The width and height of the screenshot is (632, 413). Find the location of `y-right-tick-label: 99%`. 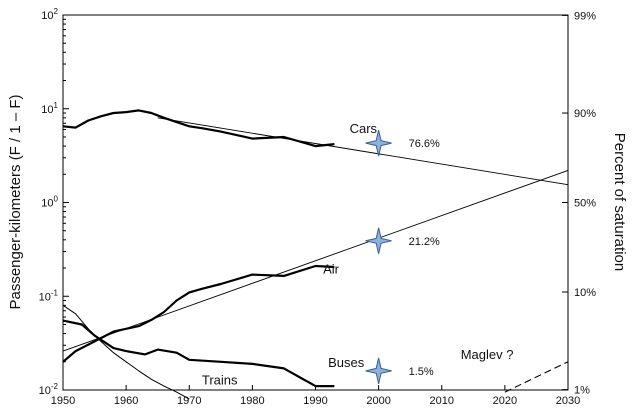

y-right-tick-label: 99% is located at coordinates (585, 16).